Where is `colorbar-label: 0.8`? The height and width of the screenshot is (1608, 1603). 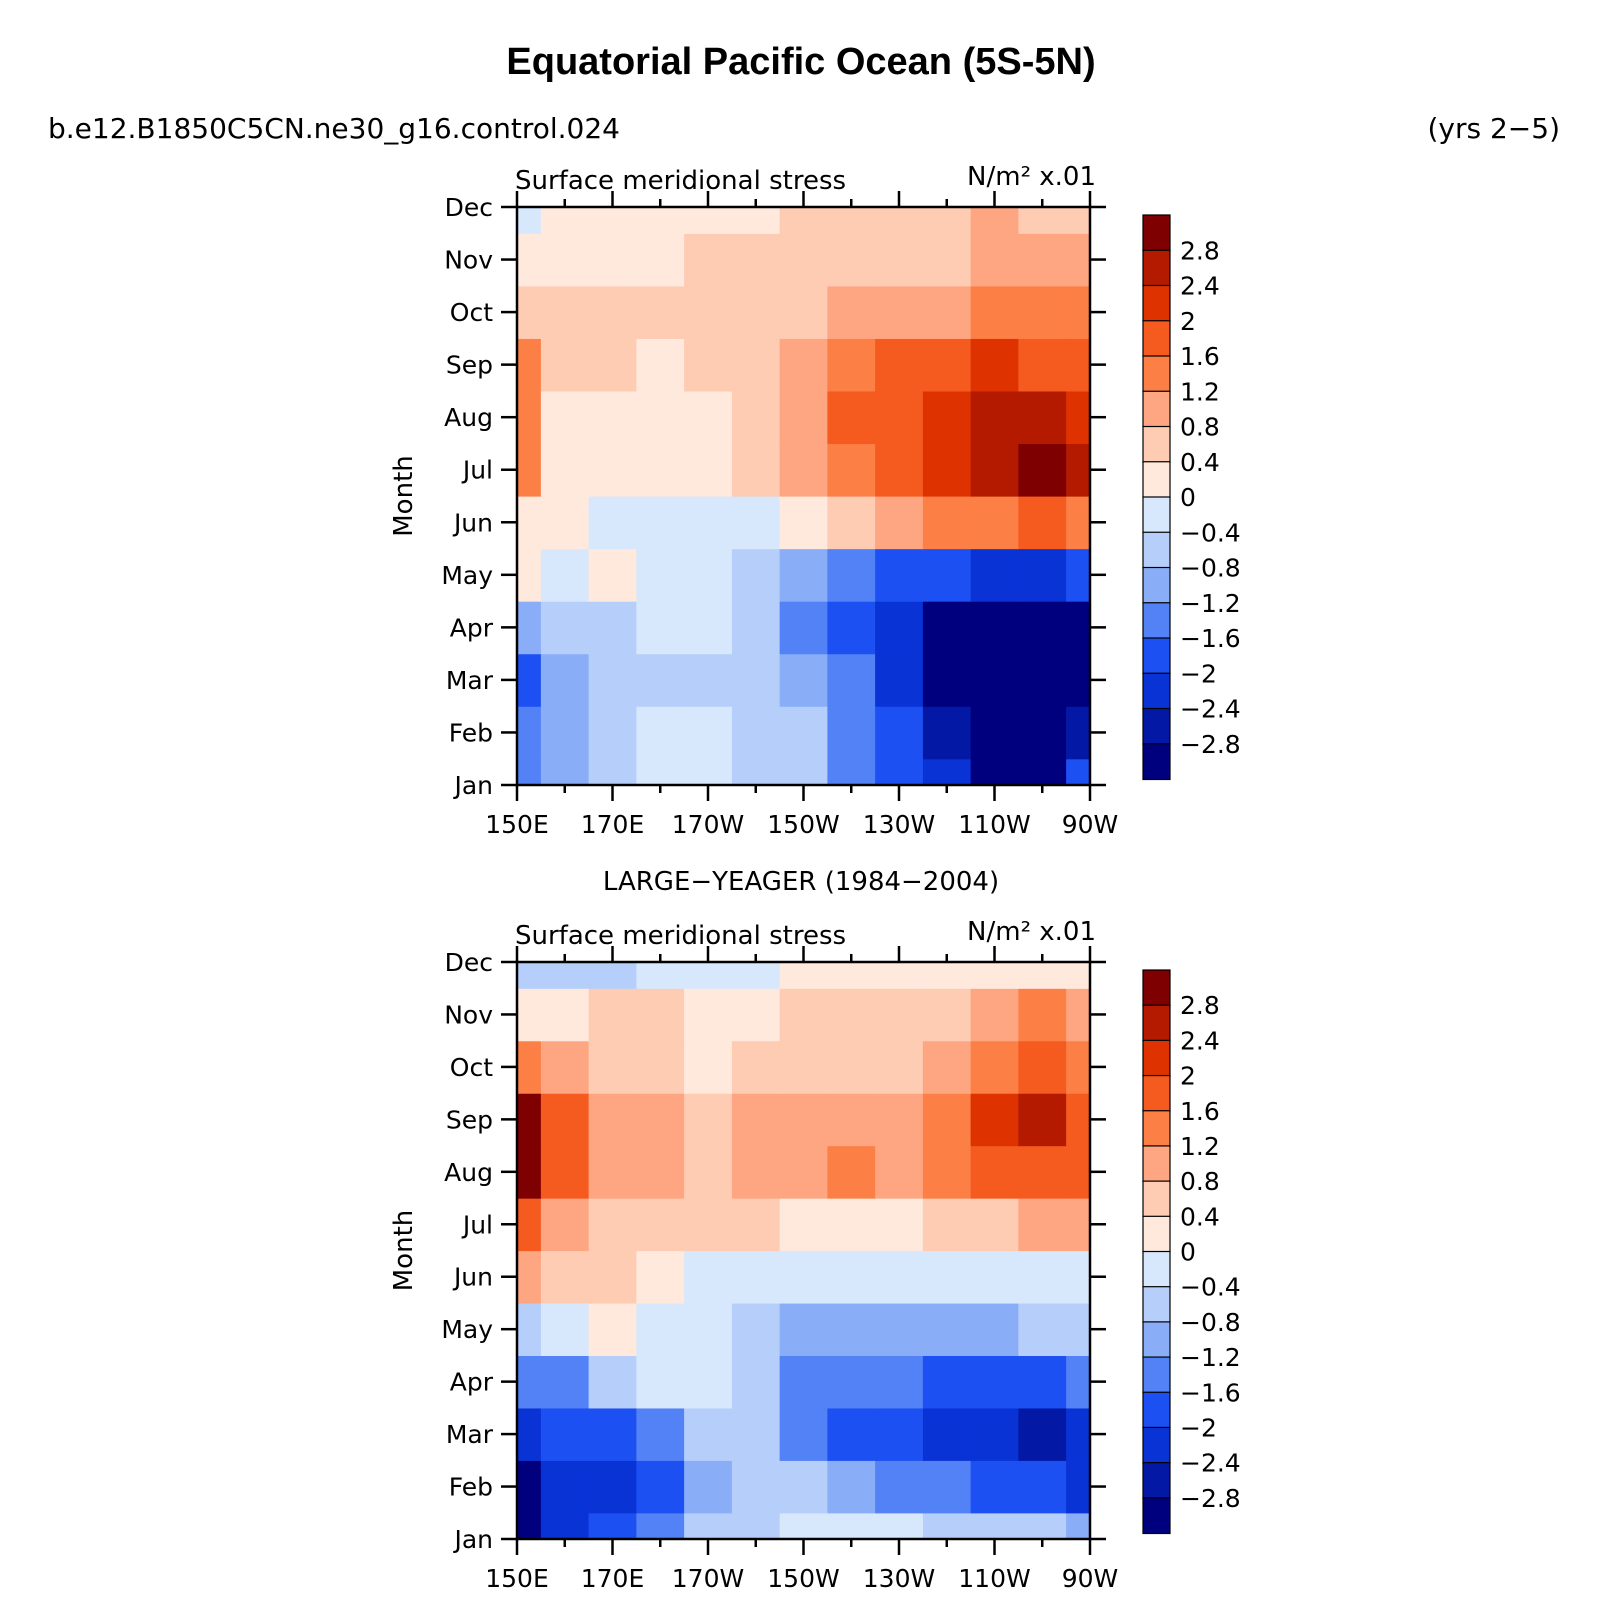 colorbar-label: 0.8 is located at coordinates (1200, 427).